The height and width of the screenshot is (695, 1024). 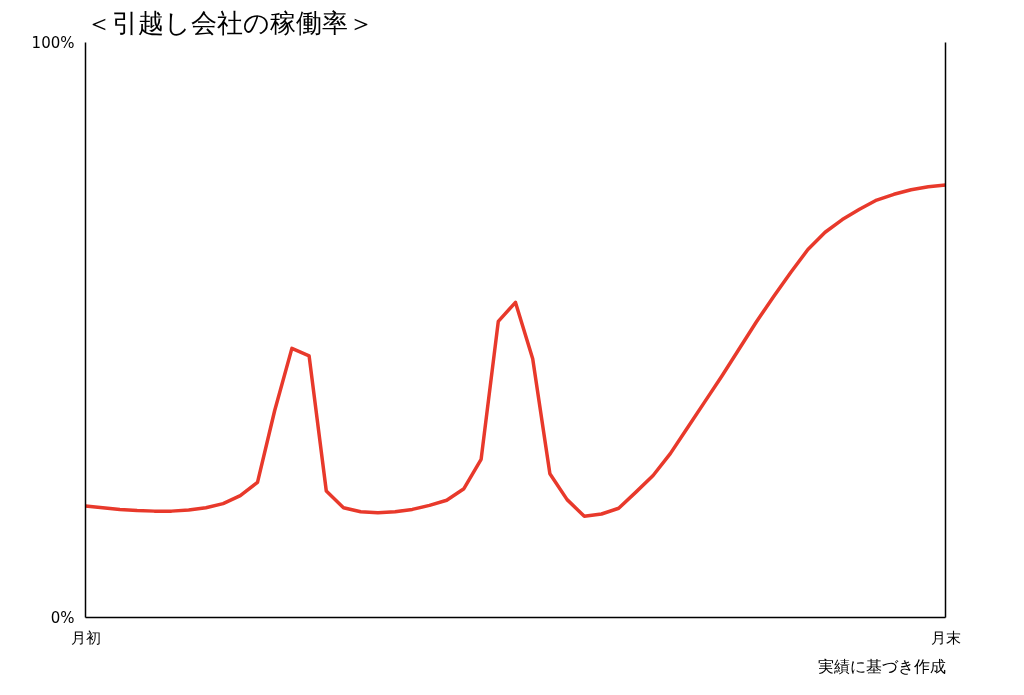 What do you see at coordinates (881, 666) in the screenshot?
I see `text: 実績に基づき作成` at bounding box center [881, 666].